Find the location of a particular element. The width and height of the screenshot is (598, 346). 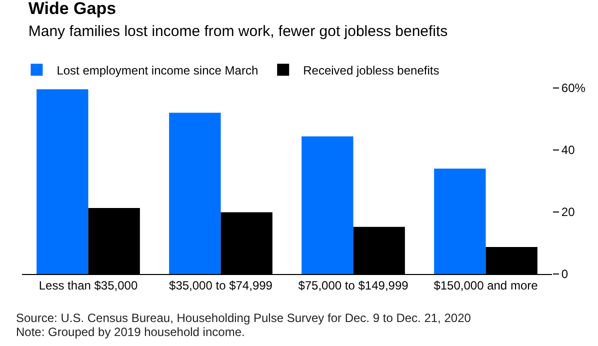

text: Note: Grouped by 2019 household income. is located at coordinates (130, 332).